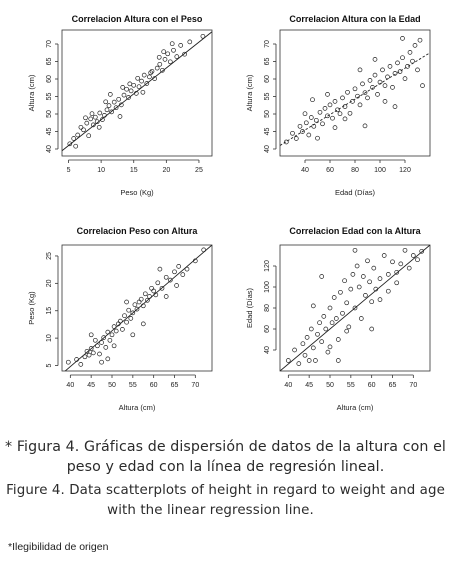 This screenshot has height=562, width=451. What do you see at coordinates (267, 308) in the screenshot?
I see `y-tick-label: 80` at bounding box center [267, 308].